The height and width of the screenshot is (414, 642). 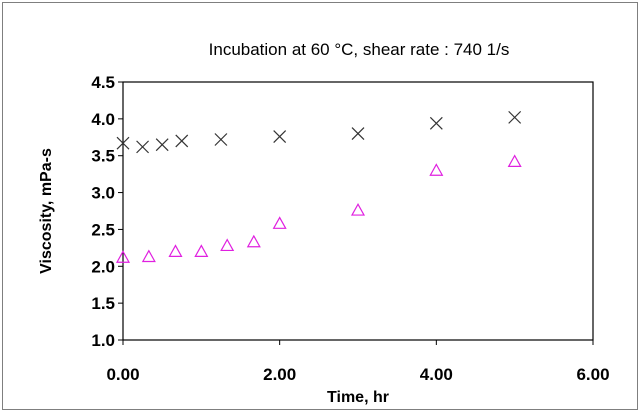 What do you see at coordinates (103, 229) in the screenshot?
I see `y-tick-label: 2.5` at bounding box center [103, 229].